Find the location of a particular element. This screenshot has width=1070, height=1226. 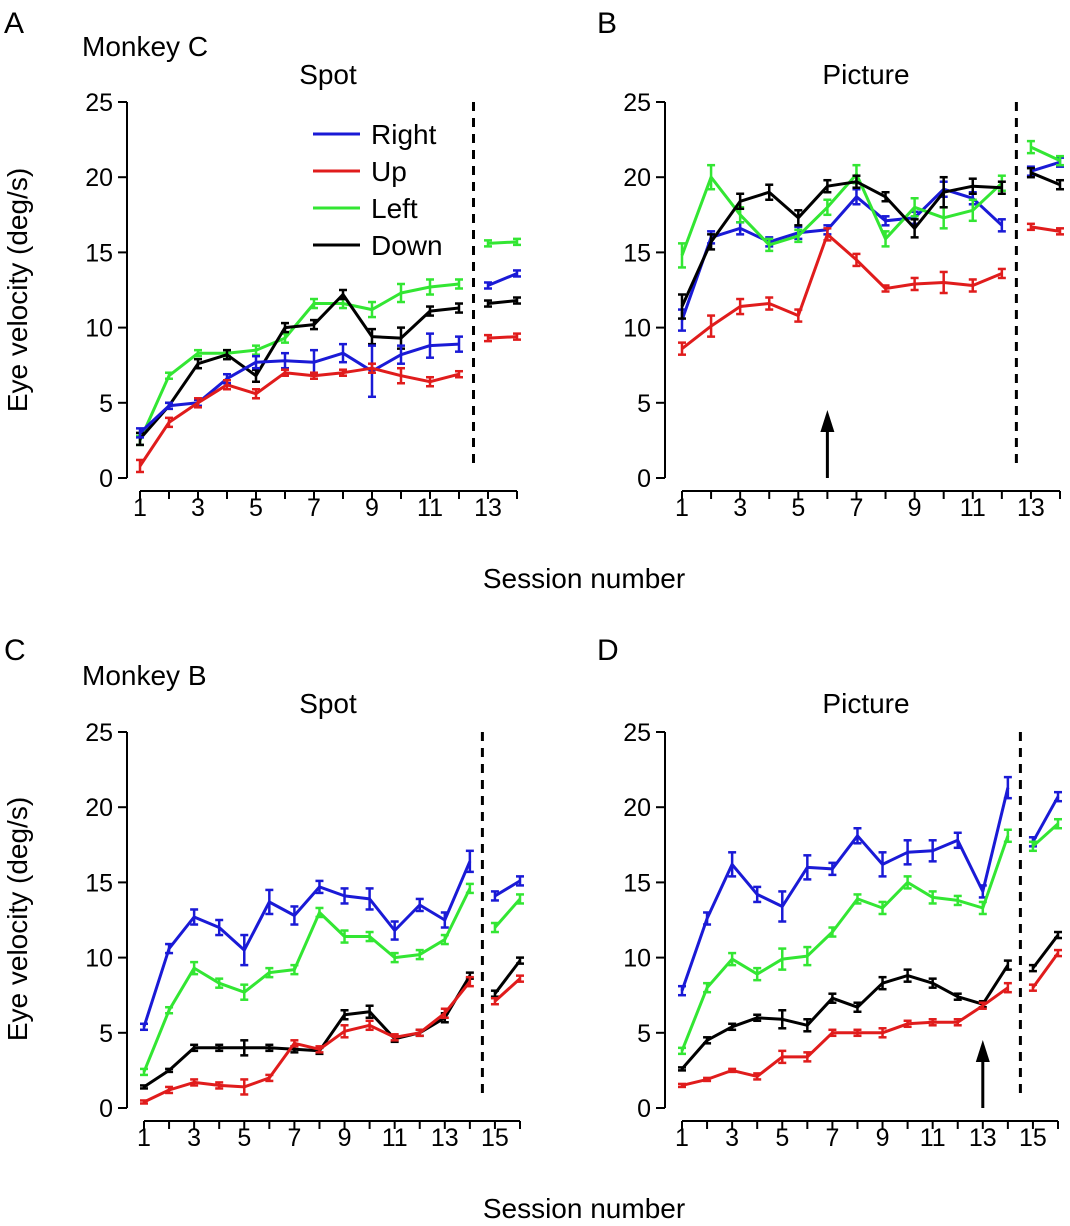

legend-label: Left is located at coordinates (394, 208).